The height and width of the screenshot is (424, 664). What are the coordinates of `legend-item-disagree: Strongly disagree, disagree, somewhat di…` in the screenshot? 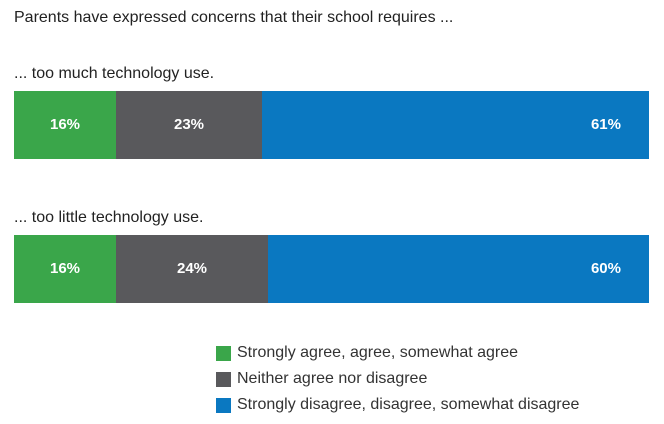 It's located at (397, 405).